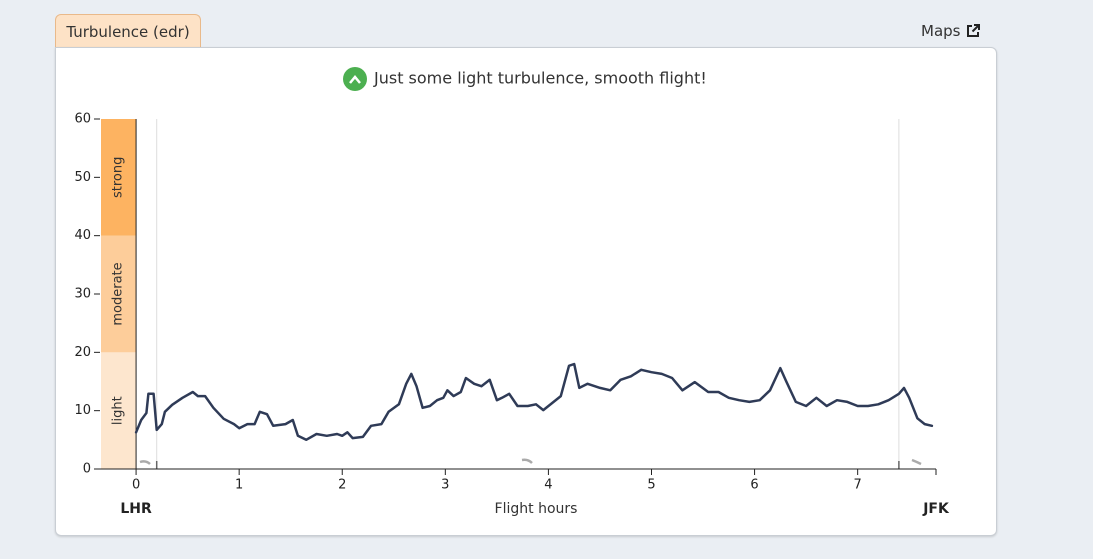 The width and height of the screenshot is (1093, 559). Describe the element at coordinates (82, 177) in the screenshot. I see `y-tick-label: 50` at that location.